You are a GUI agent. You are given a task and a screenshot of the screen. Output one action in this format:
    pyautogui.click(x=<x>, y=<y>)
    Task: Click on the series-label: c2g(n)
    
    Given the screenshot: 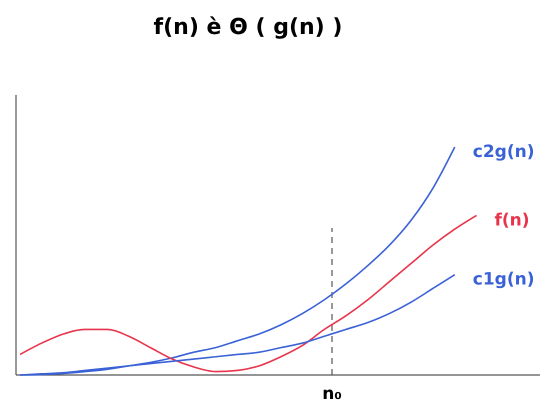 What is the action you would take?
    pyautogui.click(x=503, y=152)
    